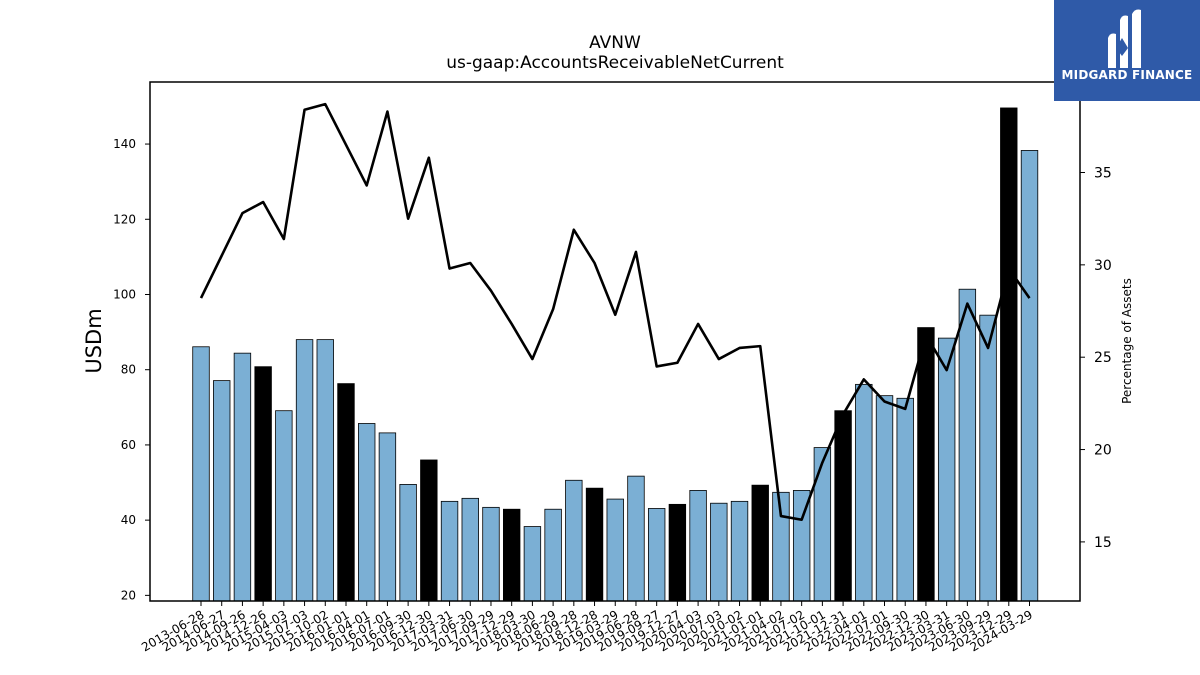 The image size is (1200, 675). Describe the element at coordinates (1103, 543) in the screenshot. I see `y2-tick-label: 15` at that location.